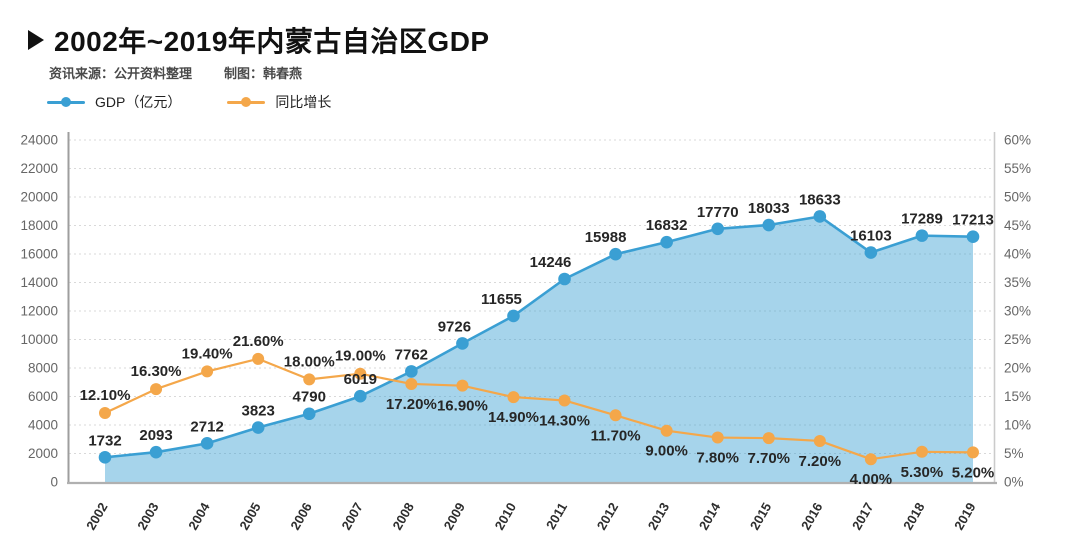 This screenshot has width=1080, height=555. What do you see at coordinates (964, 516) in the screenshot?
I see `year-label: 2019` at bounding box center [964, 516].